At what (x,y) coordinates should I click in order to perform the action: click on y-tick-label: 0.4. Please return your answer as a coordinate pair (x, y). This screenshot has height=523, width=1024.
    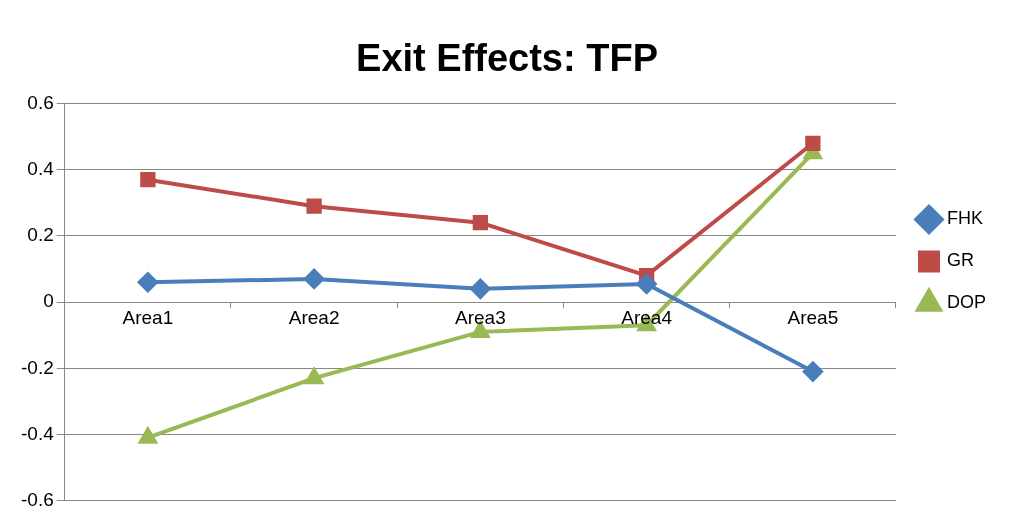
    Looking at the image, I should click on (41, 168).